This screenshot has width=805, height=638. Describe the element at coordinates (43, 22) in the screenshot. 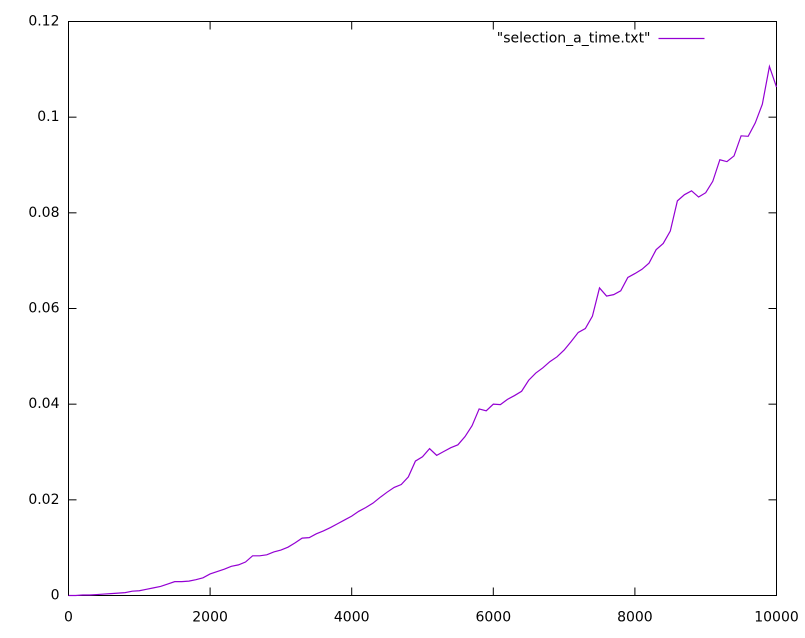

I see `y-tick-label: 0.12` at that location.